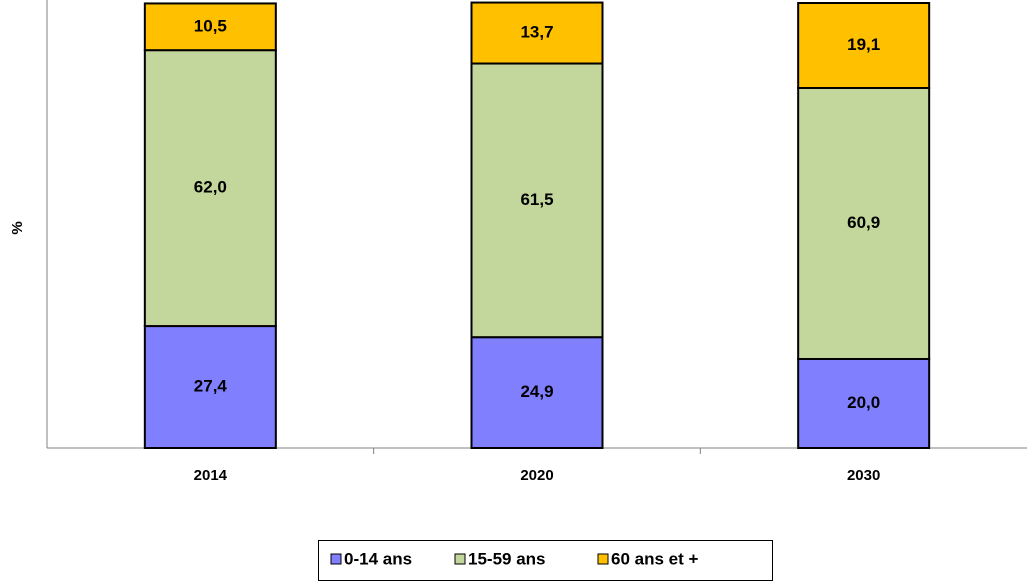  I want to click on y-axis-label: %, so click(17, 227).